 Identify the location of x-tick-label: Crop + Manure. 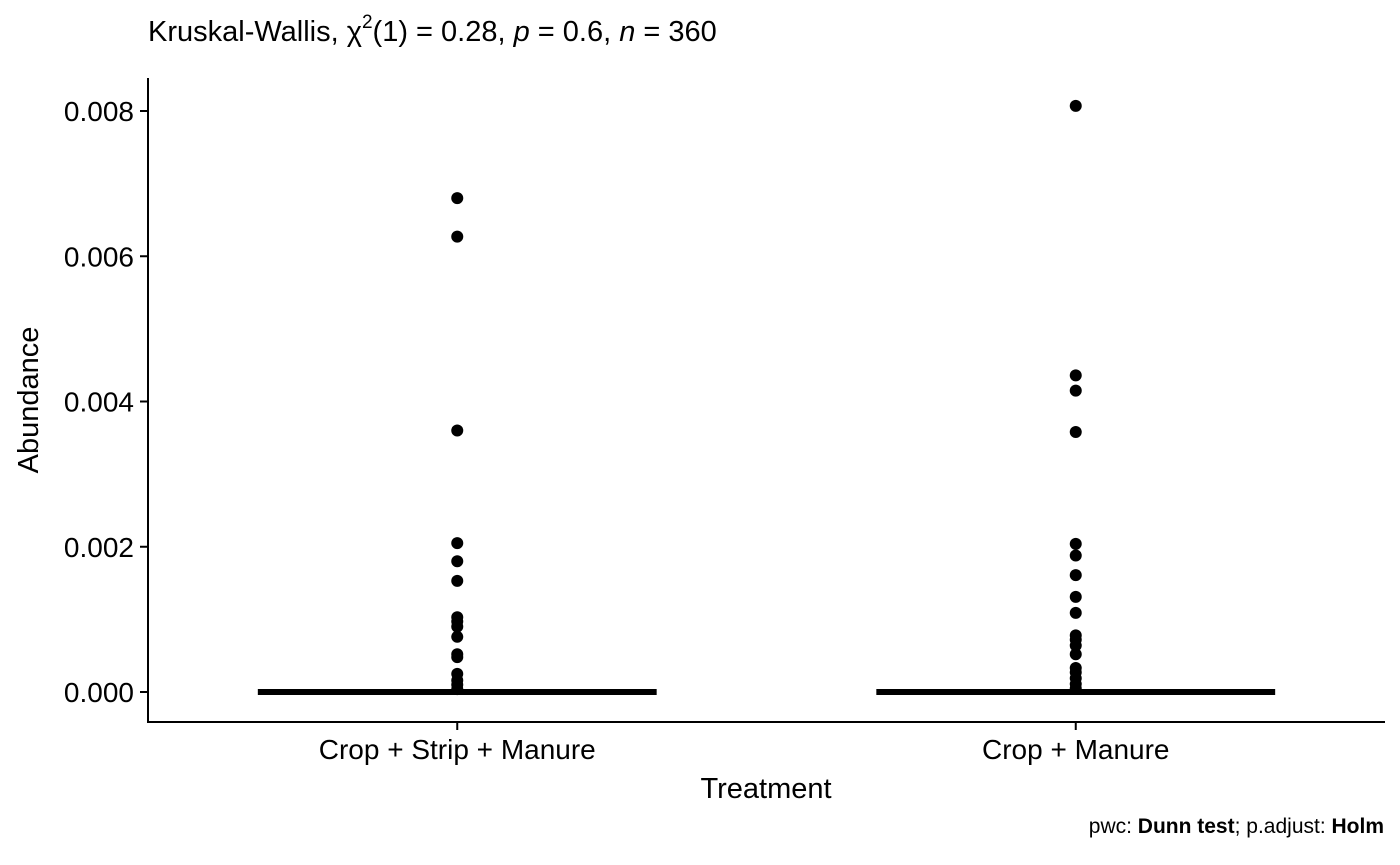
(1076, 749).